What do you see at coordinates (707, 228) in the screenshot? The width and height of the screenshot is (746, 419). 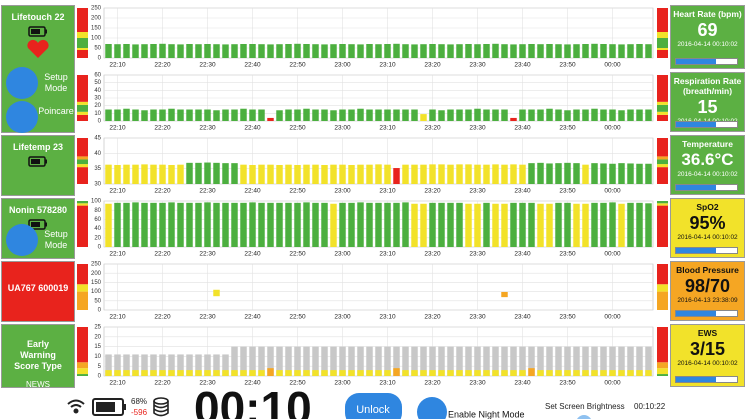 I see `reading-box: SpO2 95% 2016-04-14 00:10:02` at bounding box center [707, 228].